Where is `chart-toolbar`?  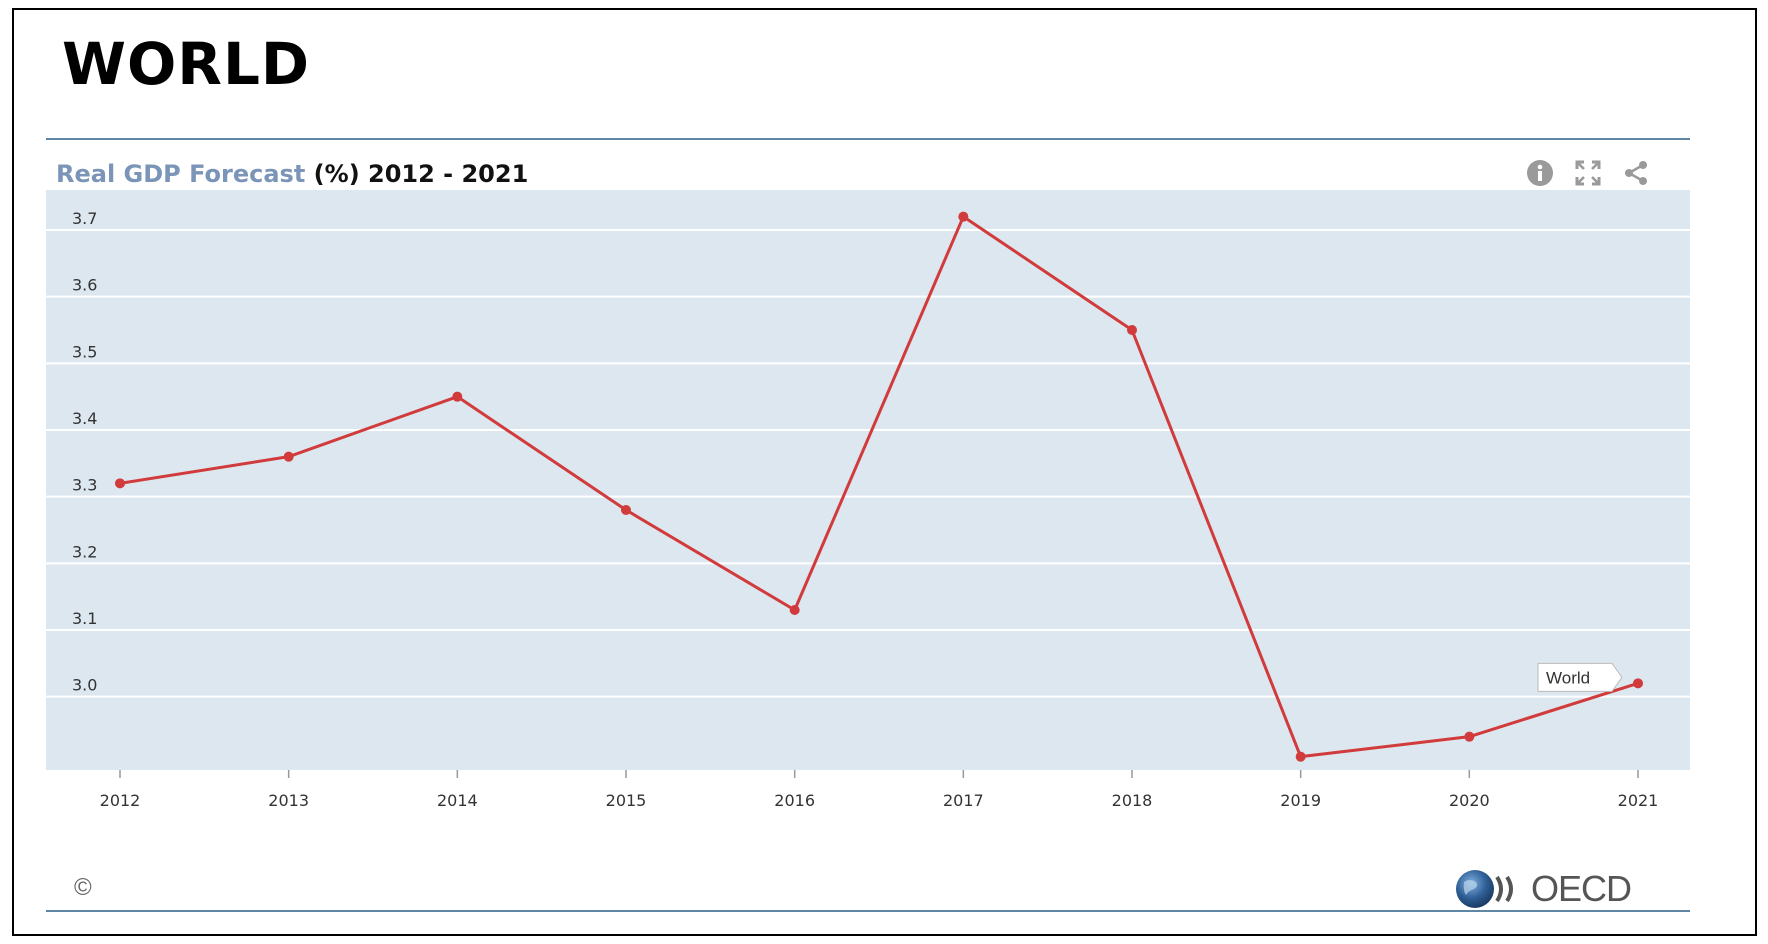 chart-toolbar is located at coordinates (1588, 173).